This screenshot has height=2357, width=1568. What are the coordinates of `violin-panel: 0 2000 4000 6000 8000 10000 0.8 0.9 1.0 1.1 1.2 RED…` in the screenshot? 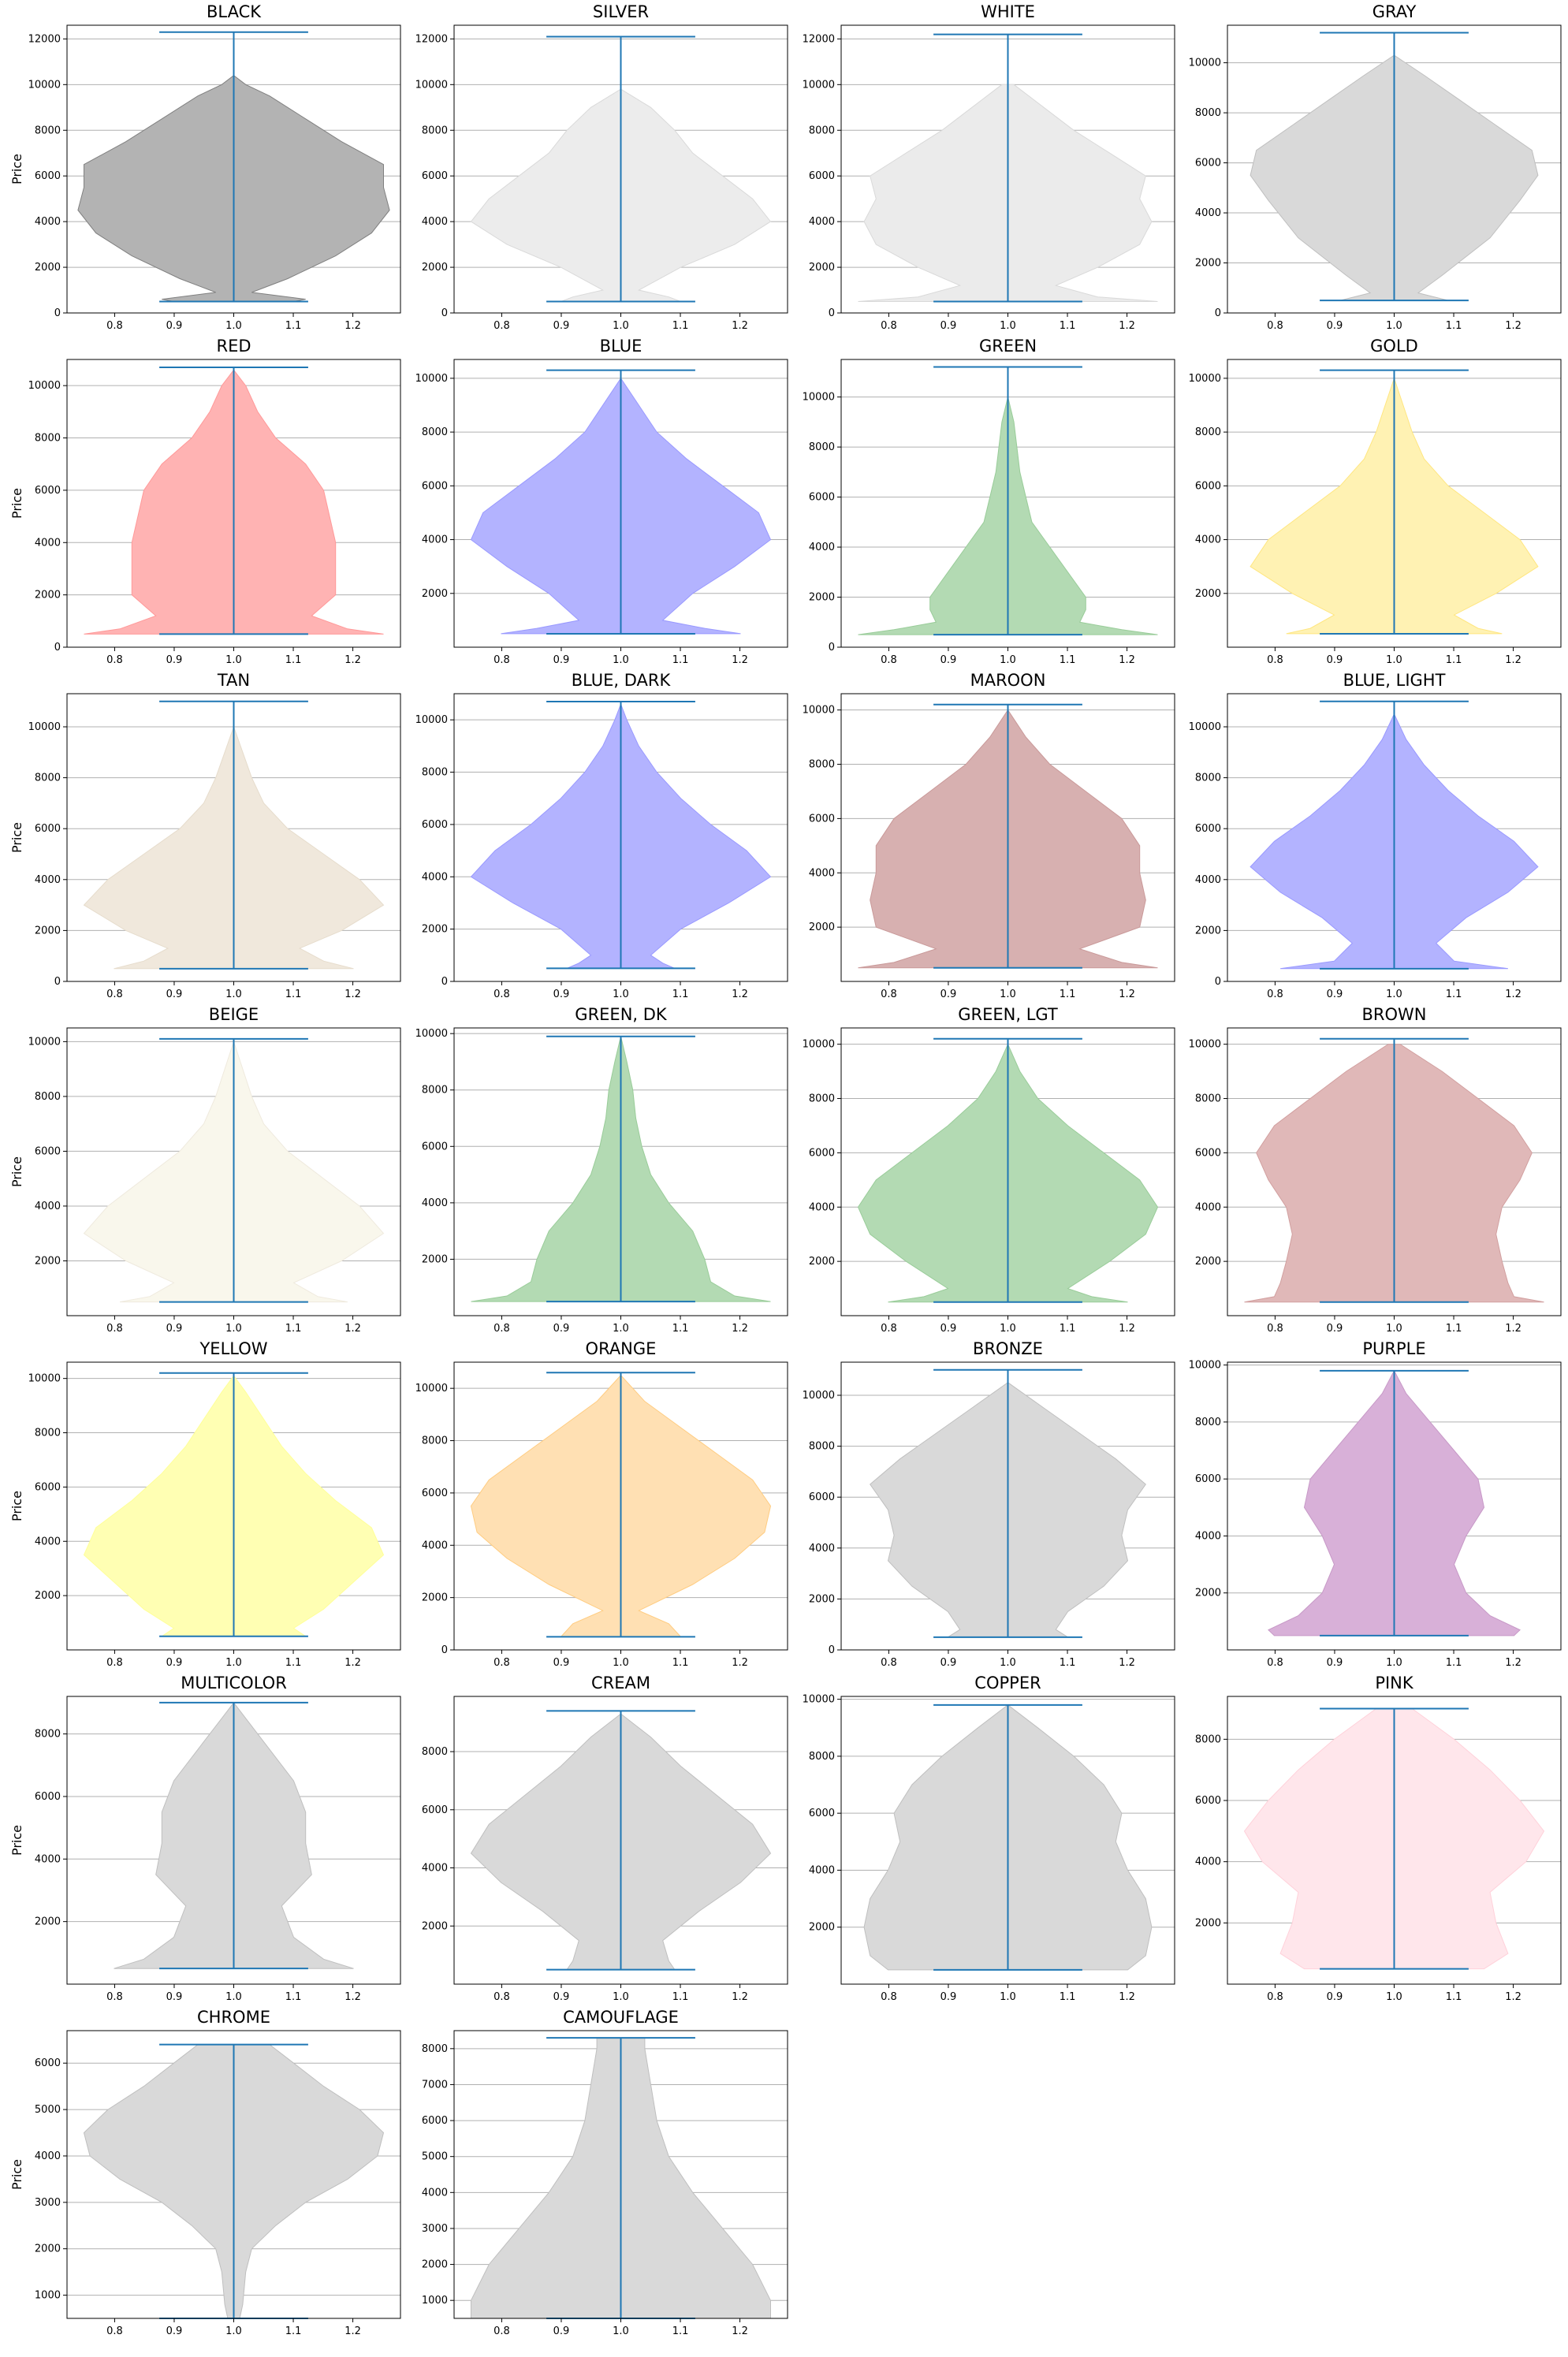 It's located at (212, 506).